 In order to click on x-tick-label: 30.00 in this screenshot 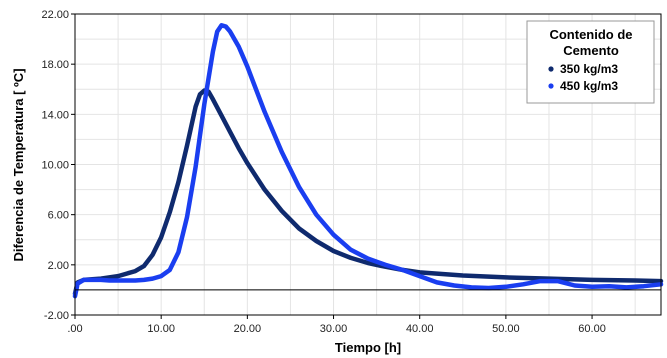, I will do `click(334, 329)`.